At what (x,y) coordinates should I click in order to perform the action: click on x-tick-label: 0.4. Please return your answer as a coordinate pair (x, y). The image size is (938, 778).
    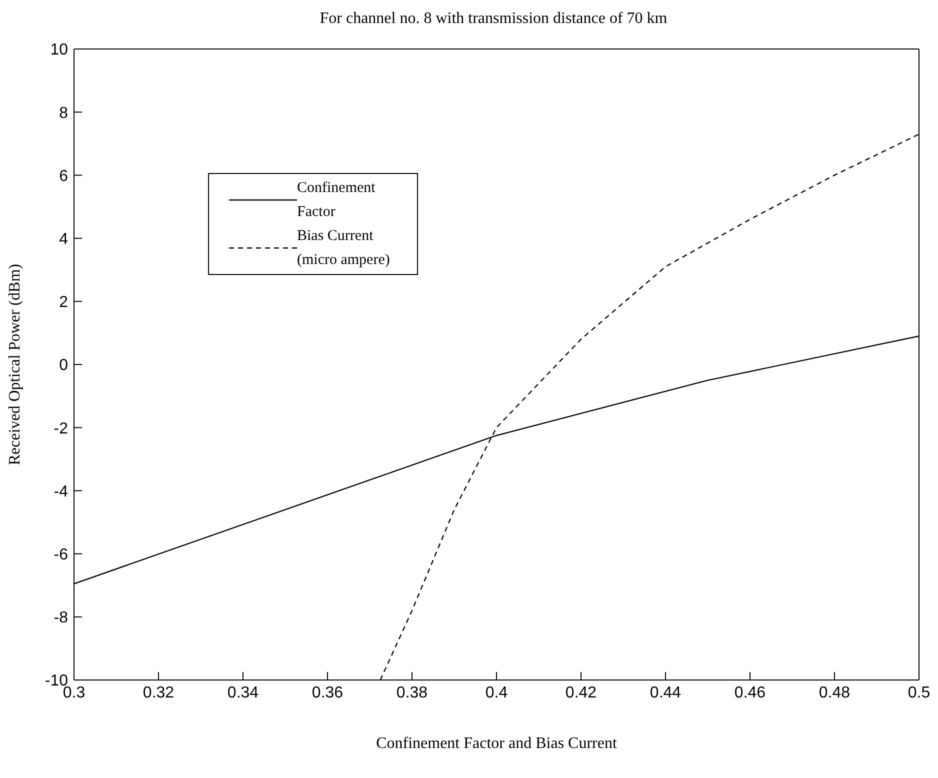
    Looking at the image, I should click on (496, 693).